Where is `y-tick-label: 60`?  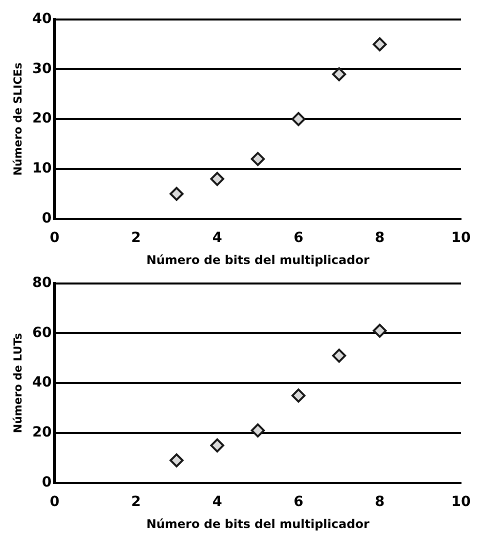 y-tick-label: 60 is located at coordinates (42, 332).